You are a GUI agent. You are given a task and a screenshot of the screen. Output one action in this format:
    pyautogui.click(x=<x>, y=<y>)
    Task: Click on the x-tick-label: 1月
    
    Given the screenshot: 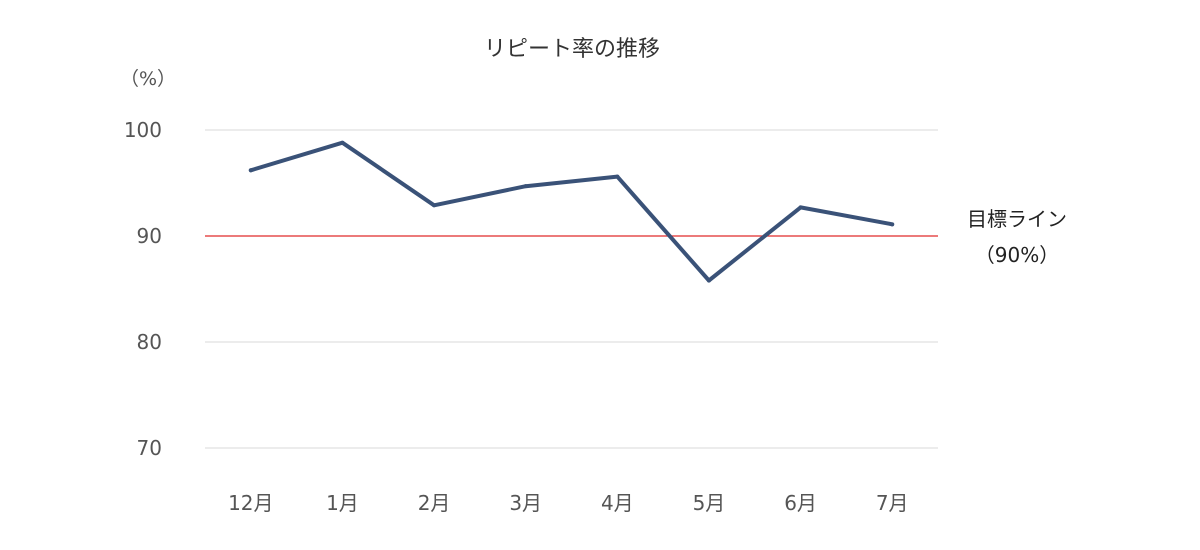 What is the action you would take?
    pyautogui.click(x=342, y=503)
    